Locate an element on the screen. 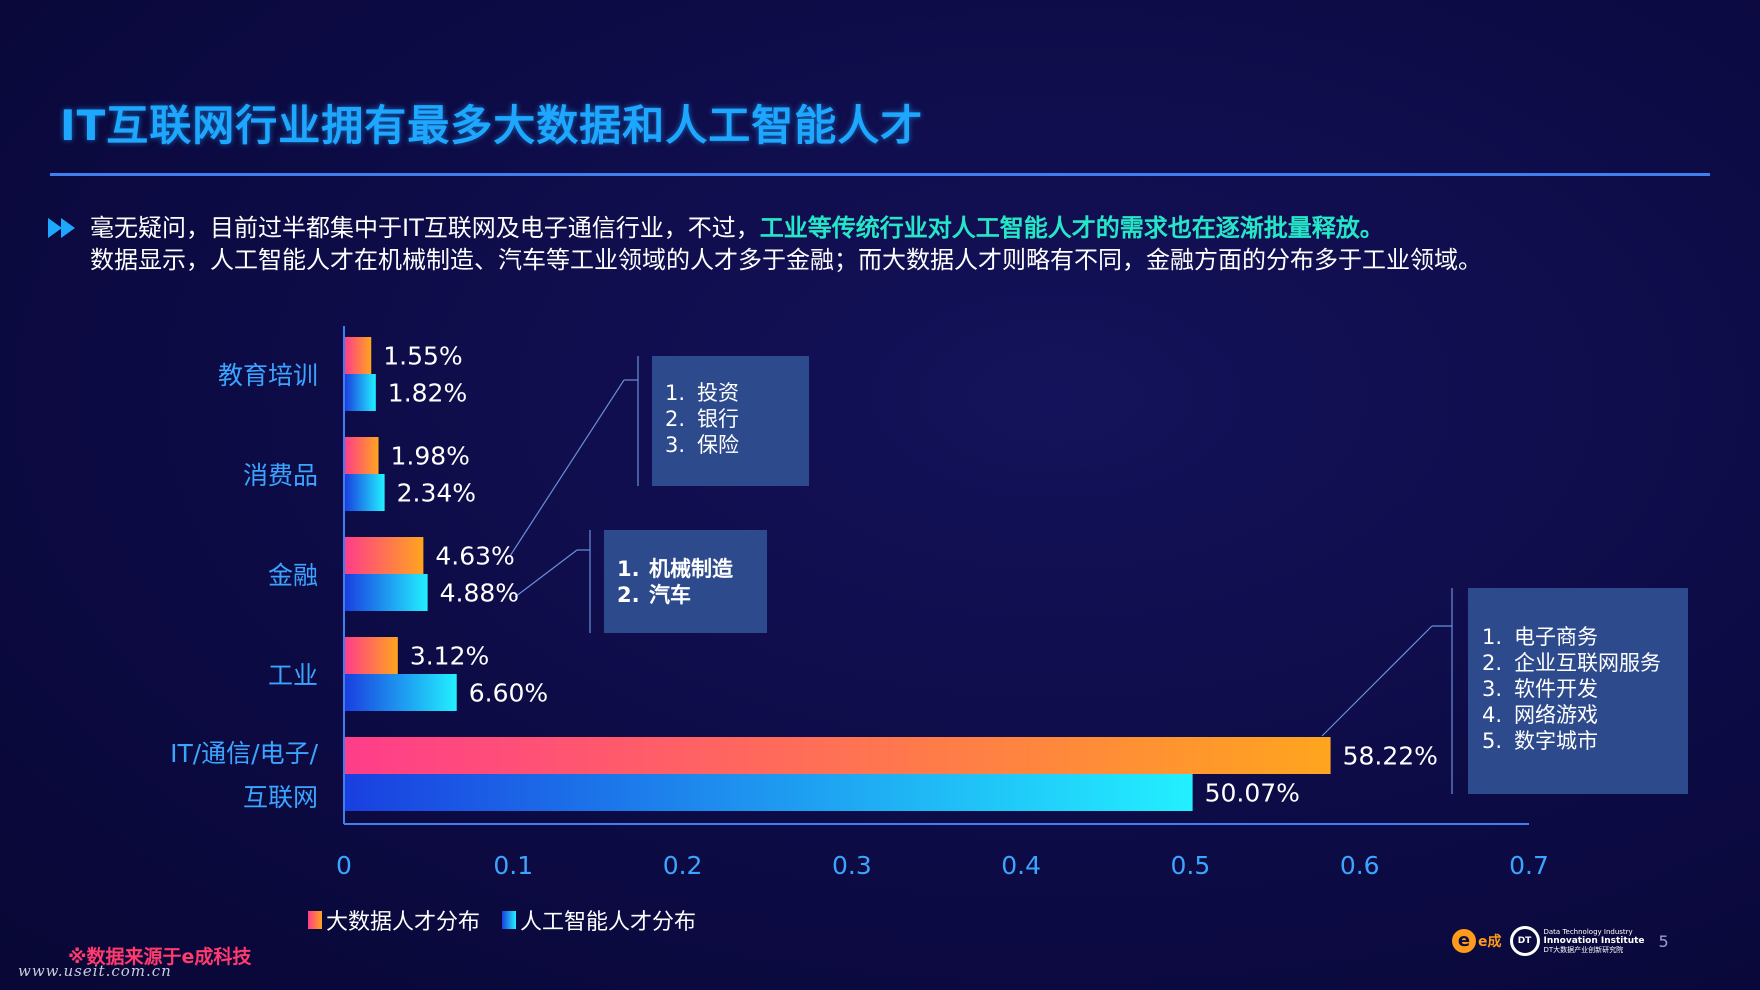 The image size is (1760, 990). category-label: 工业 is located at coordinates (293, 675).